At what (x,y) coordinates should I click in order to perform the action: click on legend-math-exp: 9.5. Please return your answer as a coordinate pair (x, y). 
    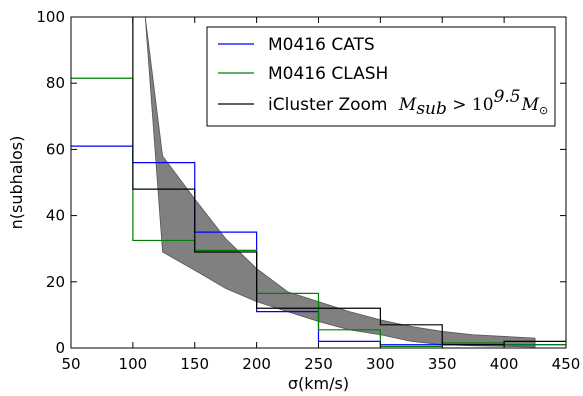
    Looking at the image, I should click on (507, 97).